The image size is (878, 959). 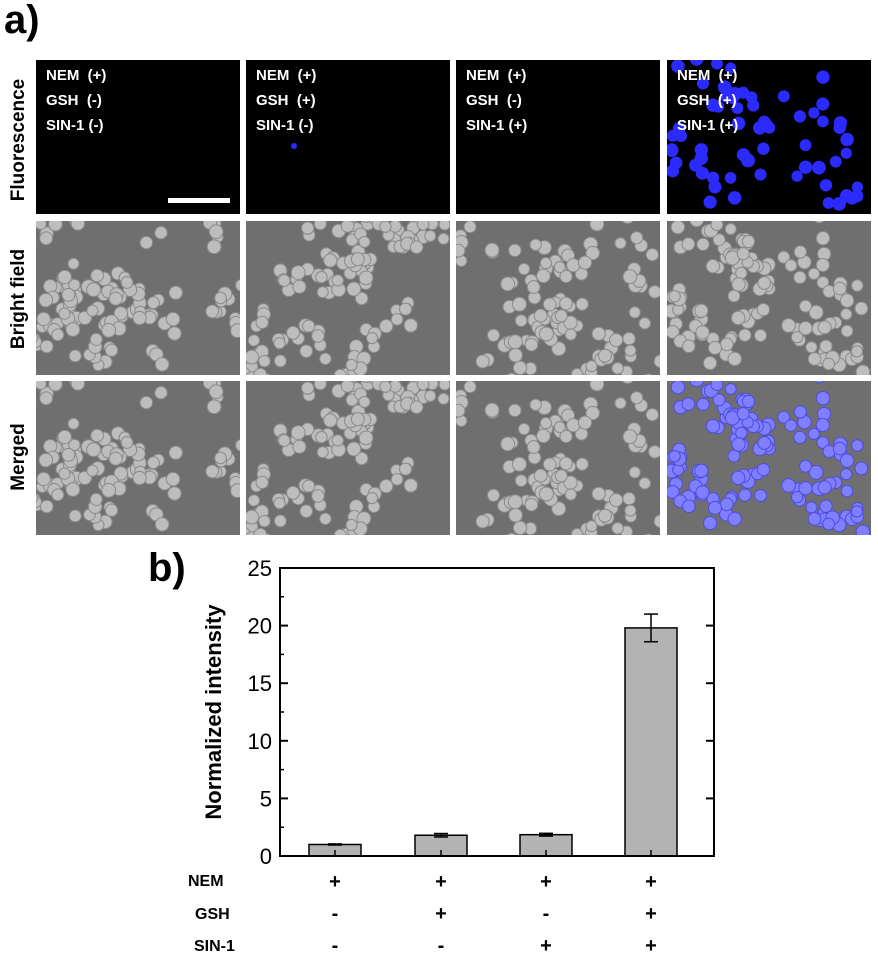 What do you see at coordinates (348, 137) in the screenshot?
I see `fluo-image-2: NEM (+) GSH (+) SIN-1 (-)` at bounding box center [348, 137].